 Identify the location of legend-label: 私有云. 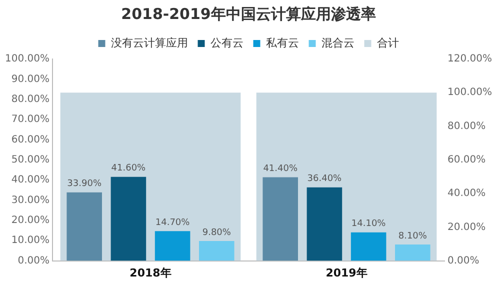
(282, 43).